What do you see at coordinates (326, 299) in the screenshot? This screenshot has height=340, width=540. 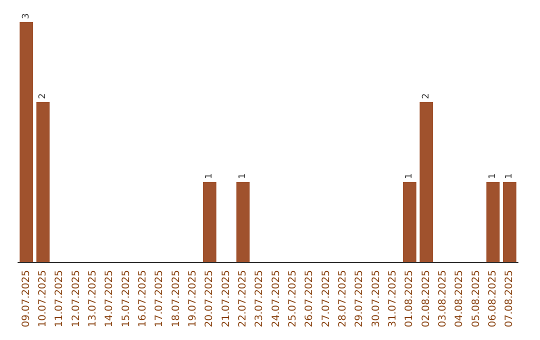 I see `x-tick-label: 27.07.2025` at bounding box center [326, 299].